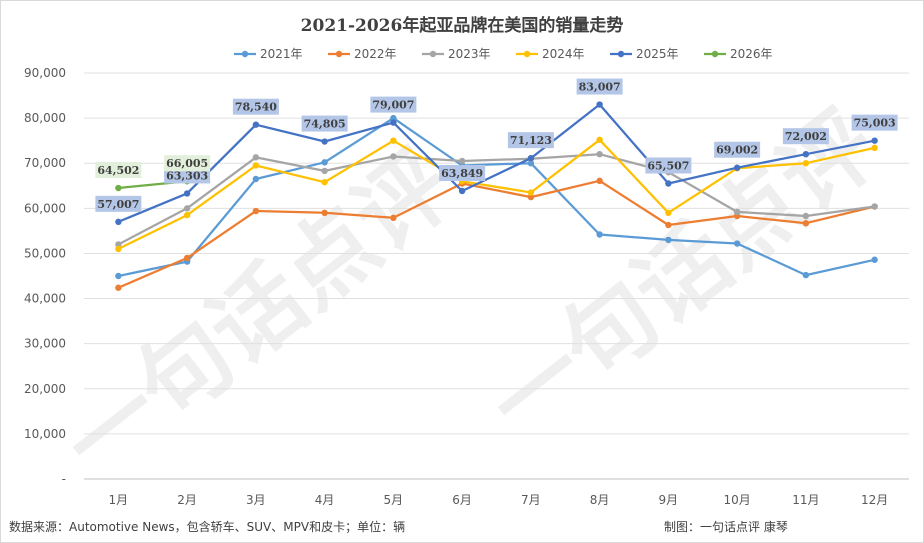 The height and width of the screenshot is (543, 924). Describe the element at coordinates (499, 500) in the screenshot. I see `x-axis: 1月 2月 3月 4月 5月 6月 7月 8月 9月 10月 11月 12月` at that location.